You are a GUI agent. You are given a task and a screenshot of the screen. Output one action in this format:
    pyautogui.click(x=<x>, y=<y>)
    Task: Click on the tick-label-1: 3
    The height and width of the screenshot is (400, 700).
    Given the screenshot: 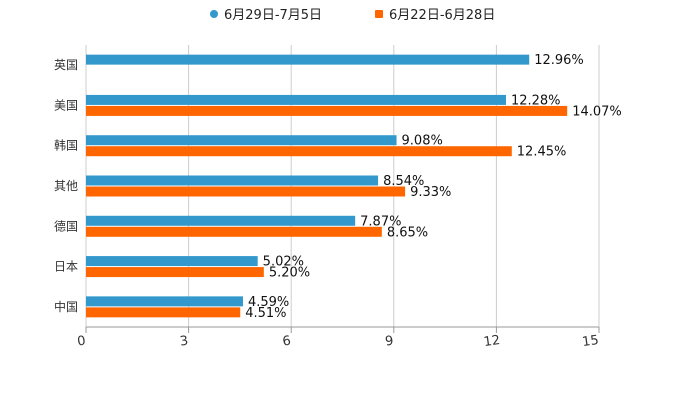 What is the action you would take?
    pyautogui.click(x=184, y=342)
    